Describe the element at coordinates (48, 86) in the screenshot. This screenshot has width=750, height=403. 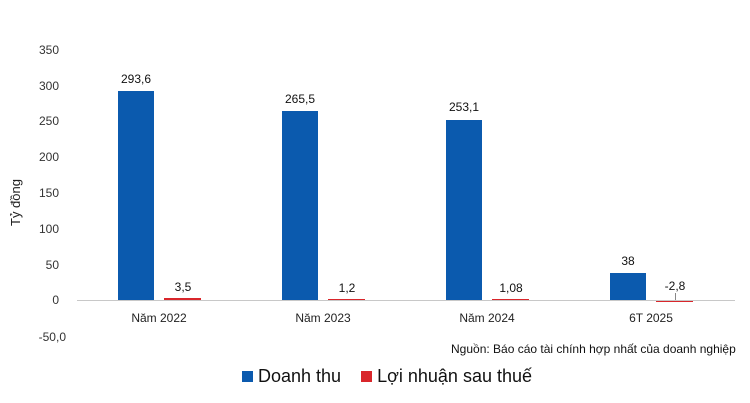
I see `y-tick: 300` at that location.